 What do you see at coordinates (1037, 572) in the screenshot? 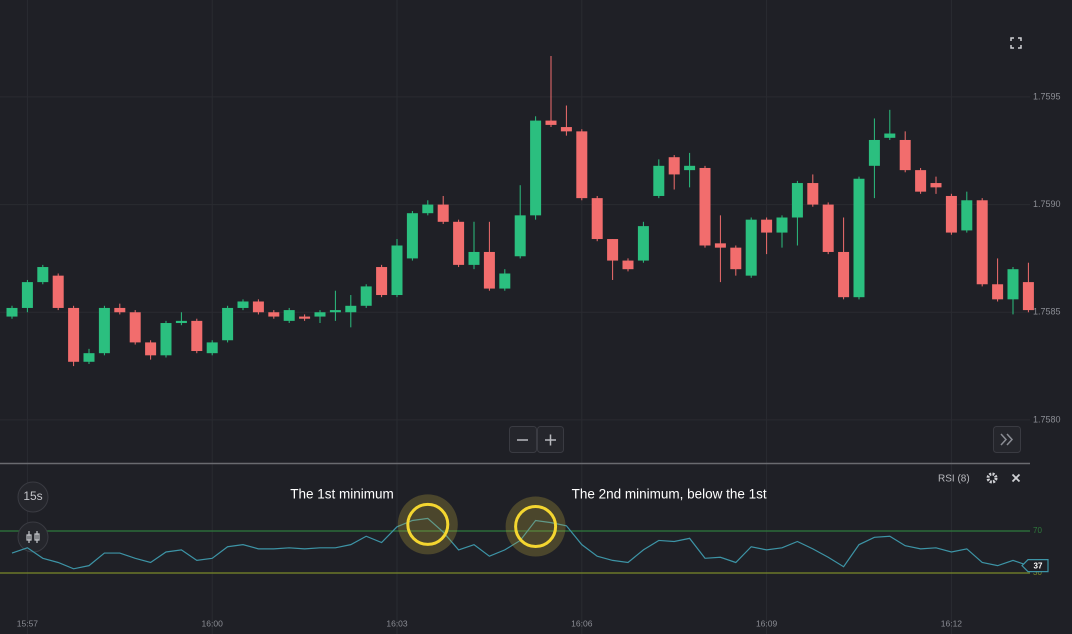
I see `y-tick-label: 30` at bounding box center [1037, 572].